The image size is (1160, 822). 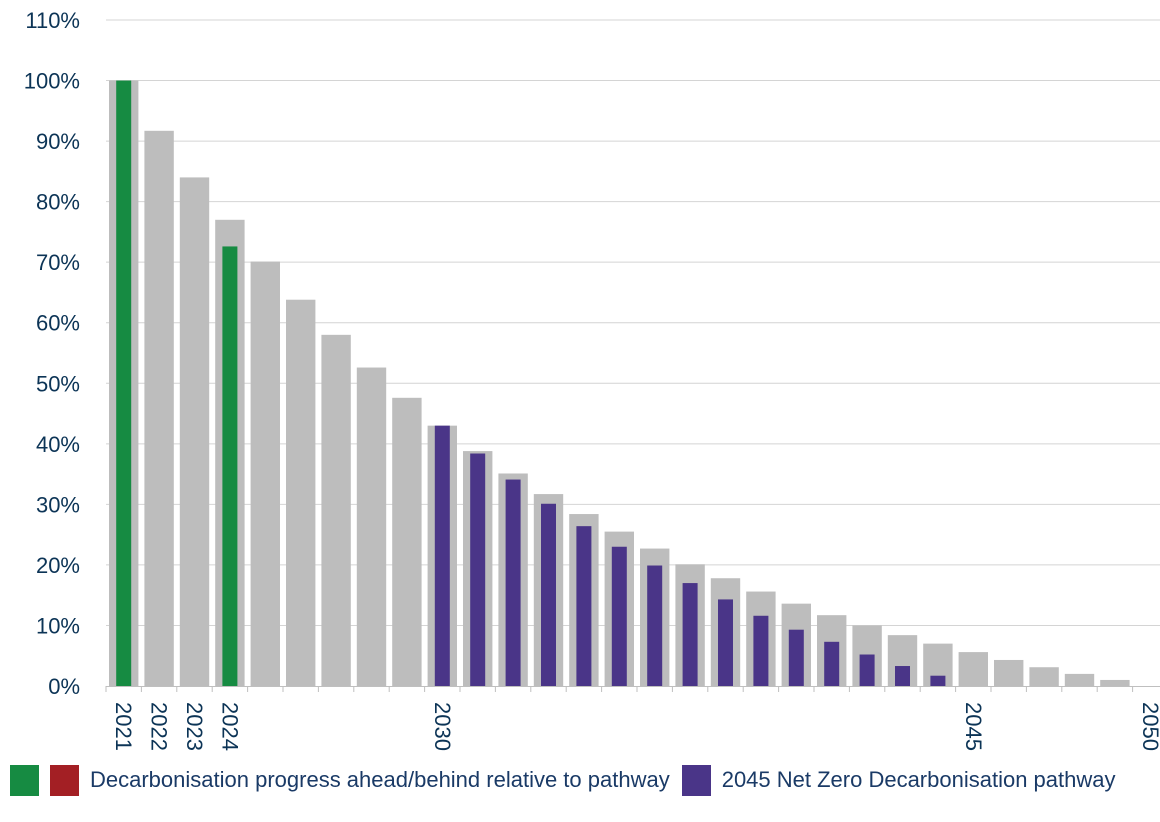 I want to click on legend-swatch-ahead, so click(x=24, y=780).